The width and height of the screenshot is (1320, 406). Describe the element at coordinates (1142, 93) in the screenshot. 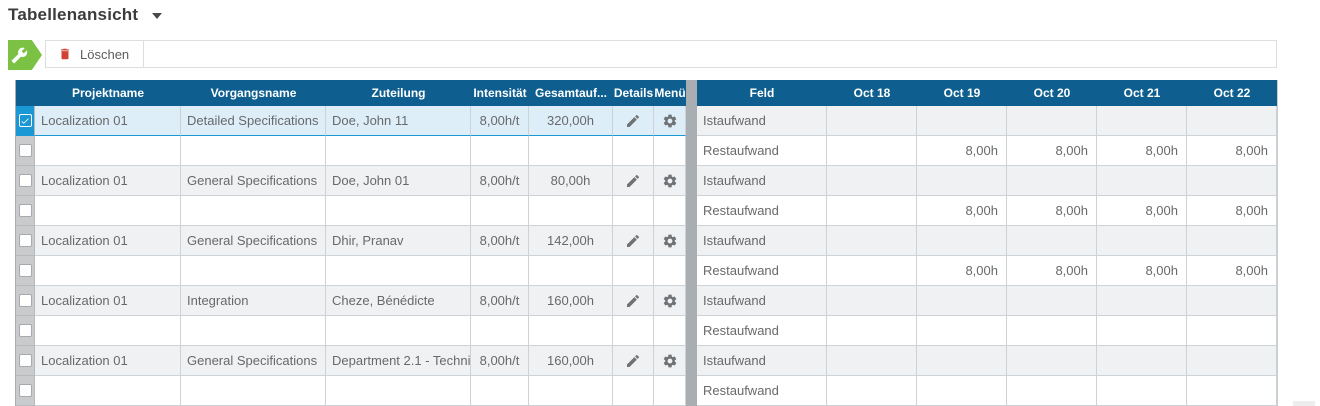

I see `column-header-date: Oct 21` at that location.